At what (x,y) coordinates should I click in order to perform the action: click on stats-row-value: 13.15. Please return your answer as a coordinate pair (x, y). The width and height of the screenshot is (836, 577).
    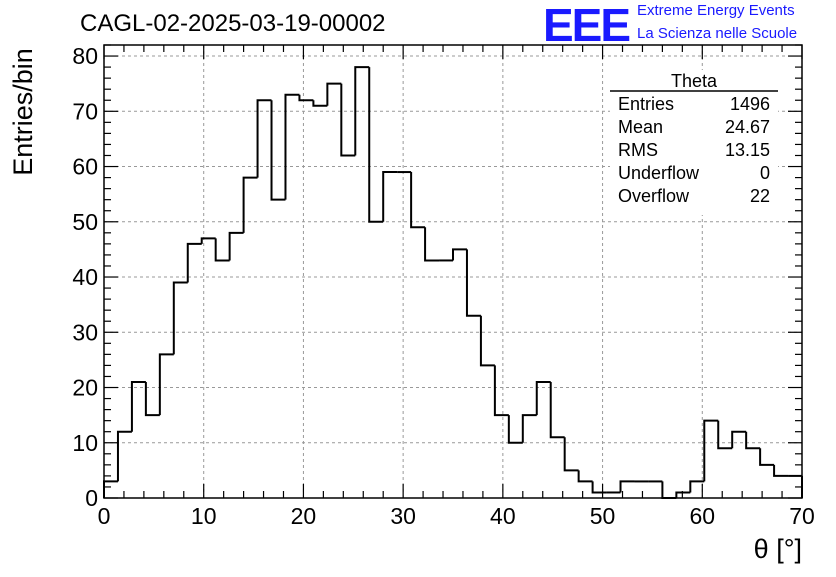
    Looking at the image, I should click on (747, 150).